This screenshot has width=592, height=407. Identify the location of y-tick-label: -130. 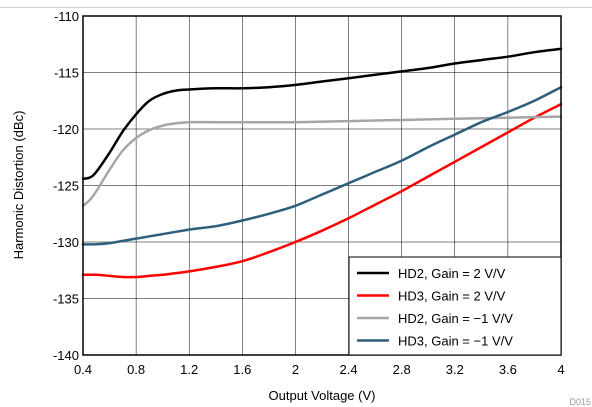
(66, 242).